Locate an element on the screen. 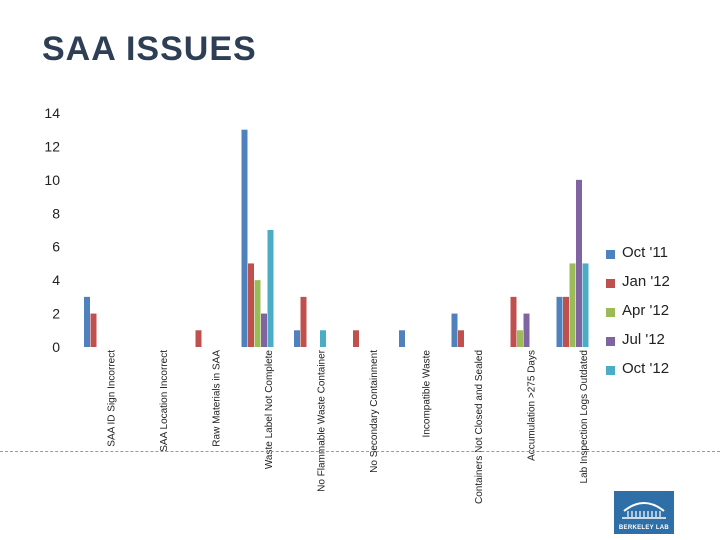 Image resolution: width=720 pixels, height=540 pixels. y-tick-label: 4 is located at coordinates (56, 280).